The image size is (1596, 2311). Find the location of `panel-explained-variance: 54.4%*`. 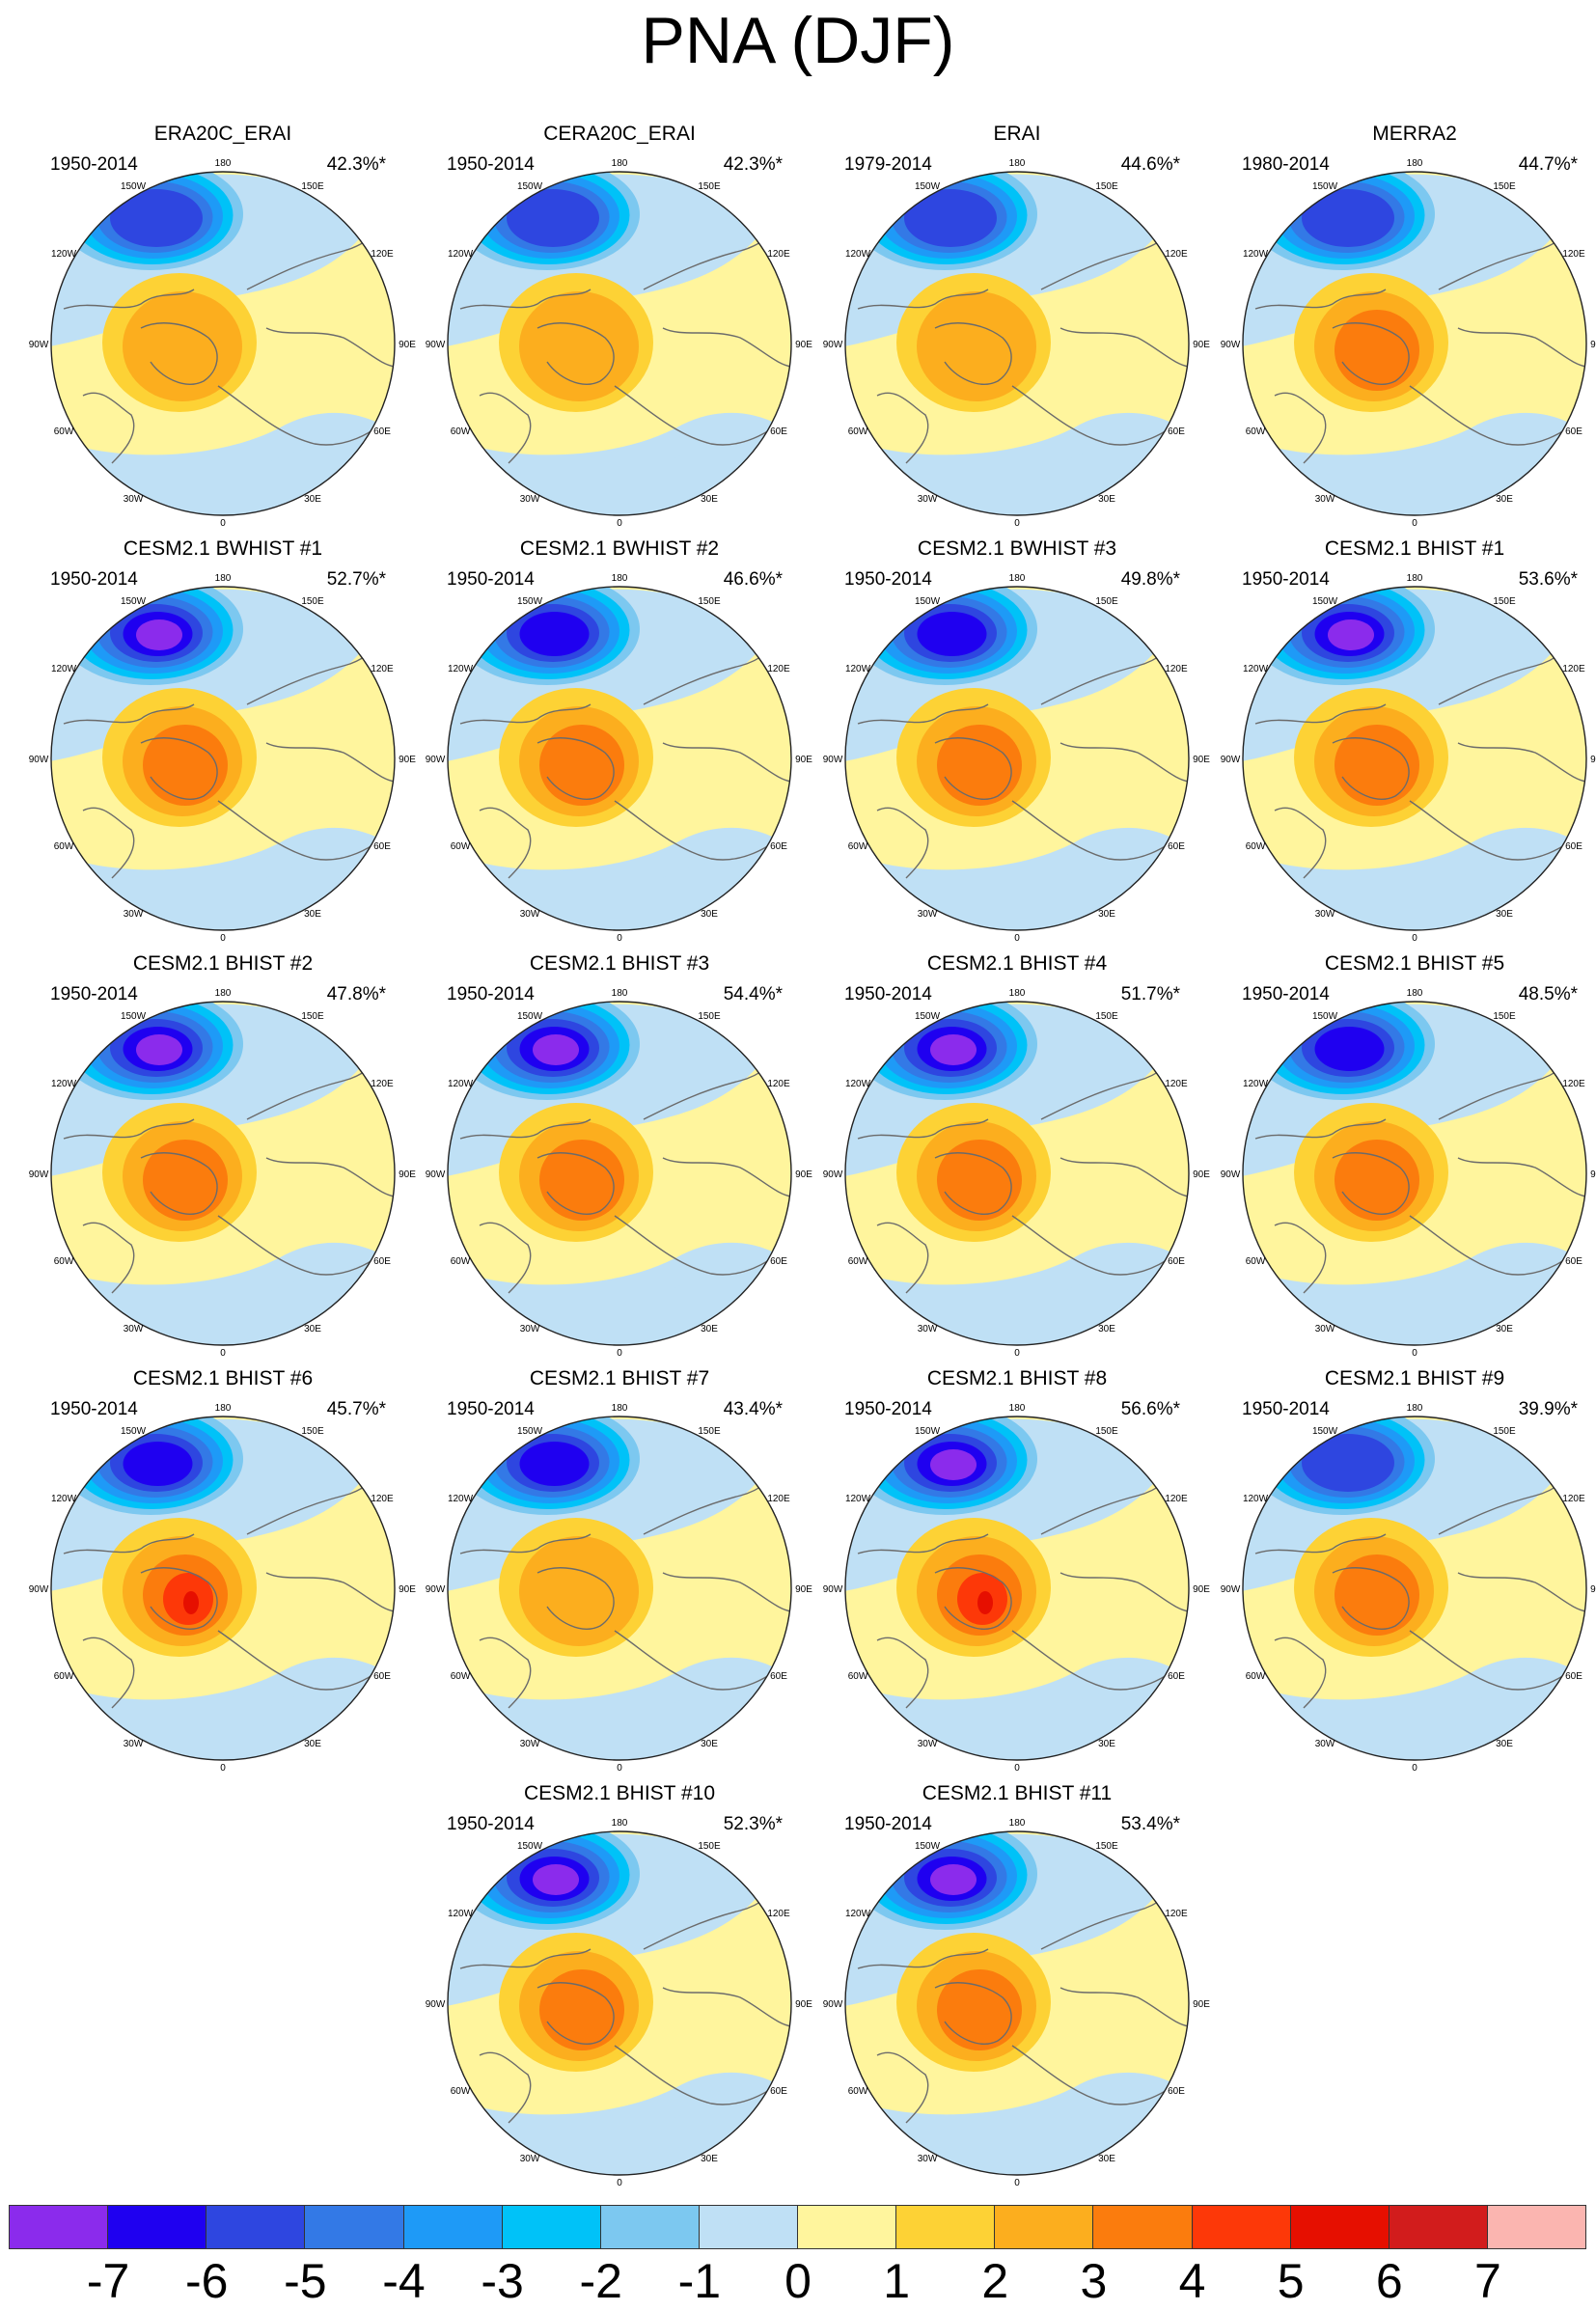

panel-explained-variance: 54.4%* is located at coordinates (753, 994).